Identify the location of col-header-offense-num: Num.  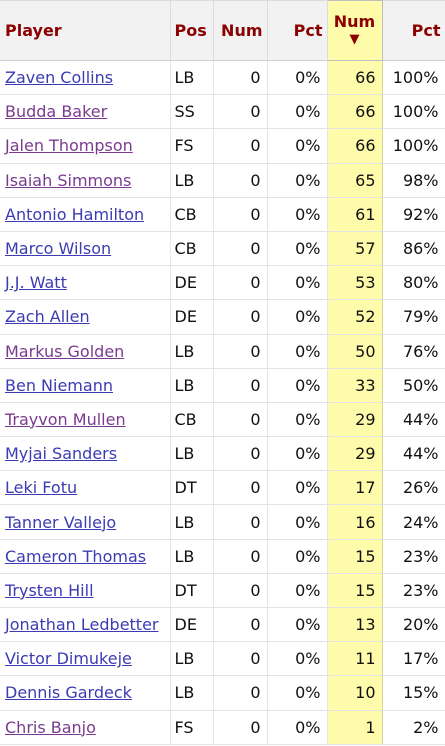
(240, 30).